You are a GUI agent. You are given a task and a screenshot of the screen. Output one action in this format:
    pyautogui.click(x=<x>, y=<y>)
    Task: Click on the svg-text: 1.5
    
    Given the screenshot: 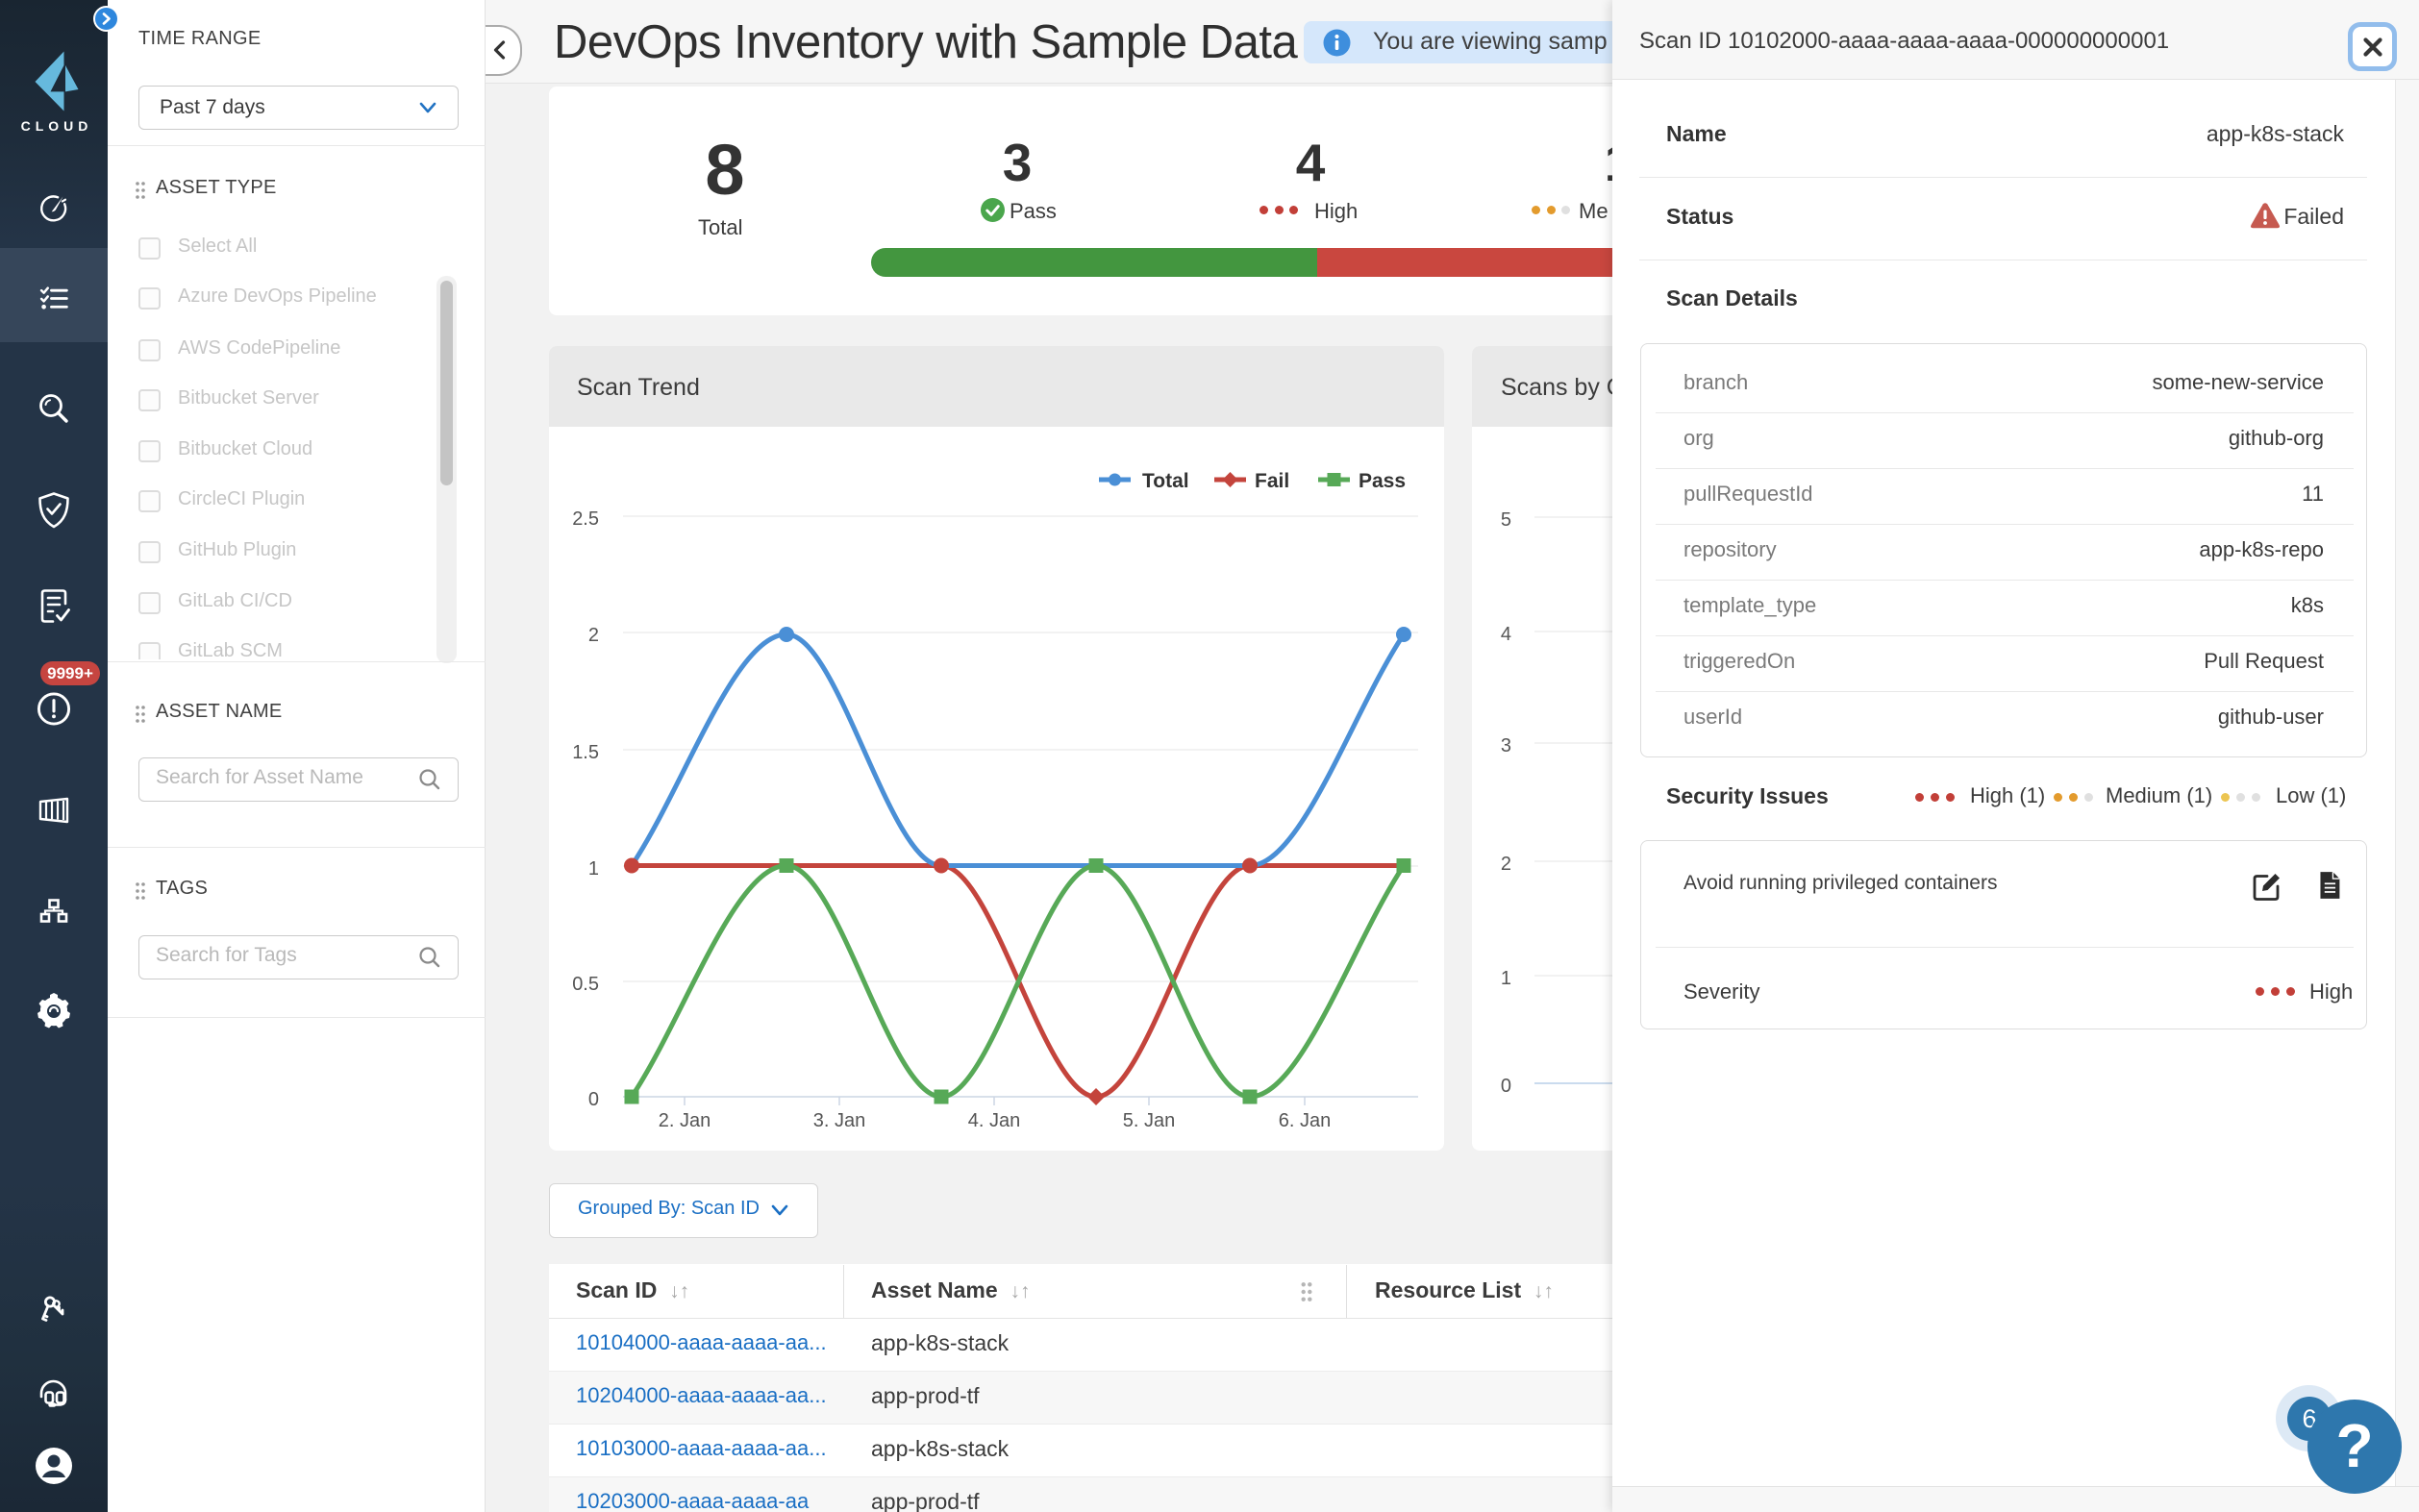 What is the action you would take?
    pyautogui.click(x=586, y=752)
    